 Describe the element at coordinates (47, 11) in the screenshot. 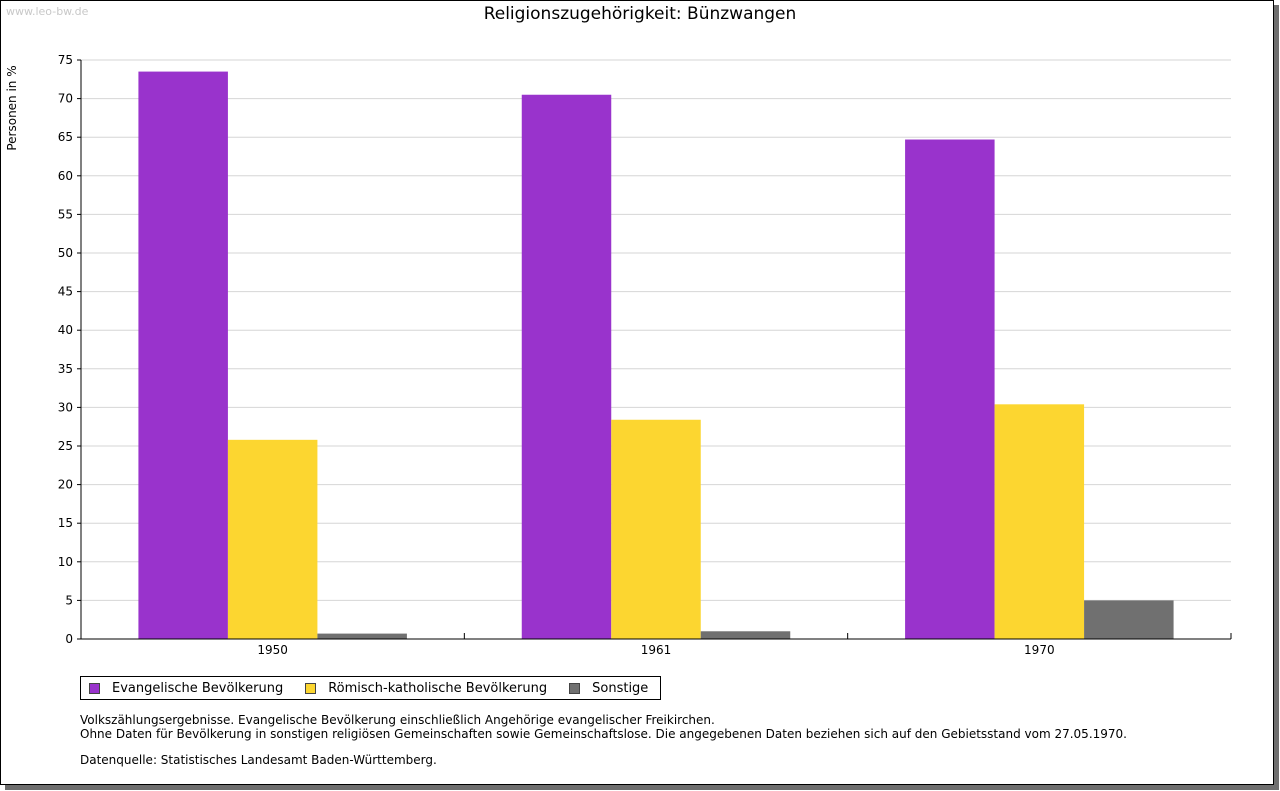

I see `watermark: www.leo-bw.de` at that location.